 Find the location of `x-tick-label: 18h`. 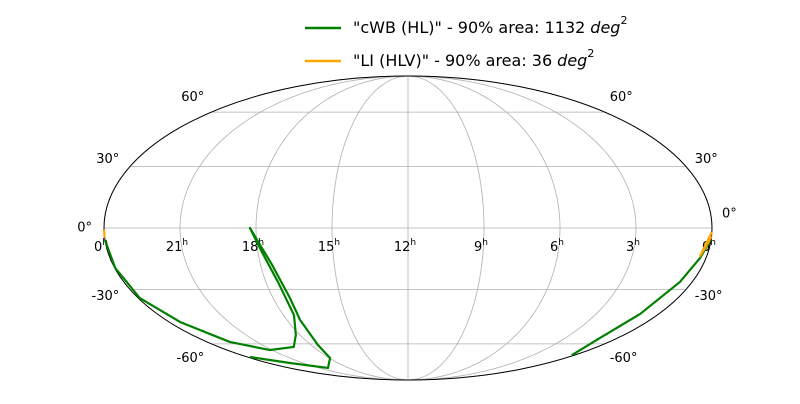

x-tick-label: 18h is located at coordinates (253, 246).